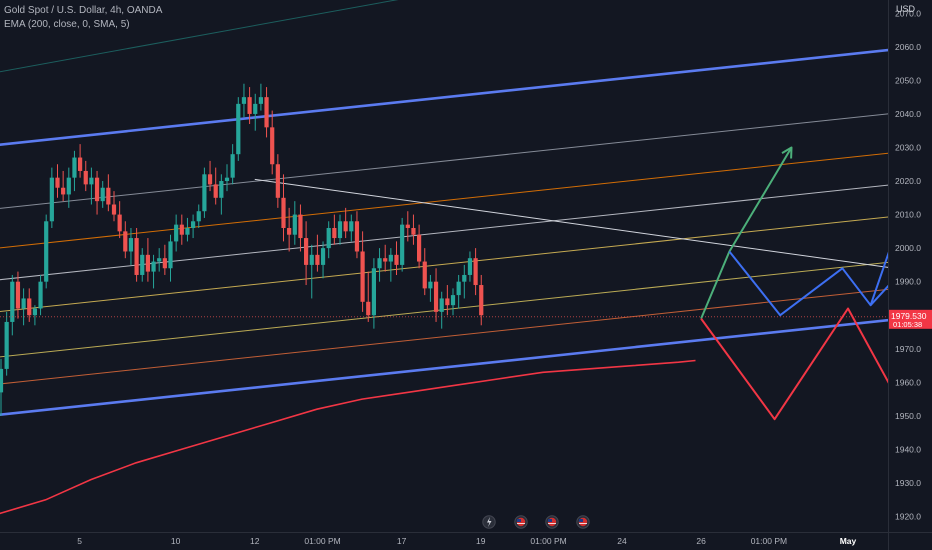  What do you see at coordinates (402, 541) in the screenshot?
I see `time-tick-label: 17` at bounding box center [402, 541].